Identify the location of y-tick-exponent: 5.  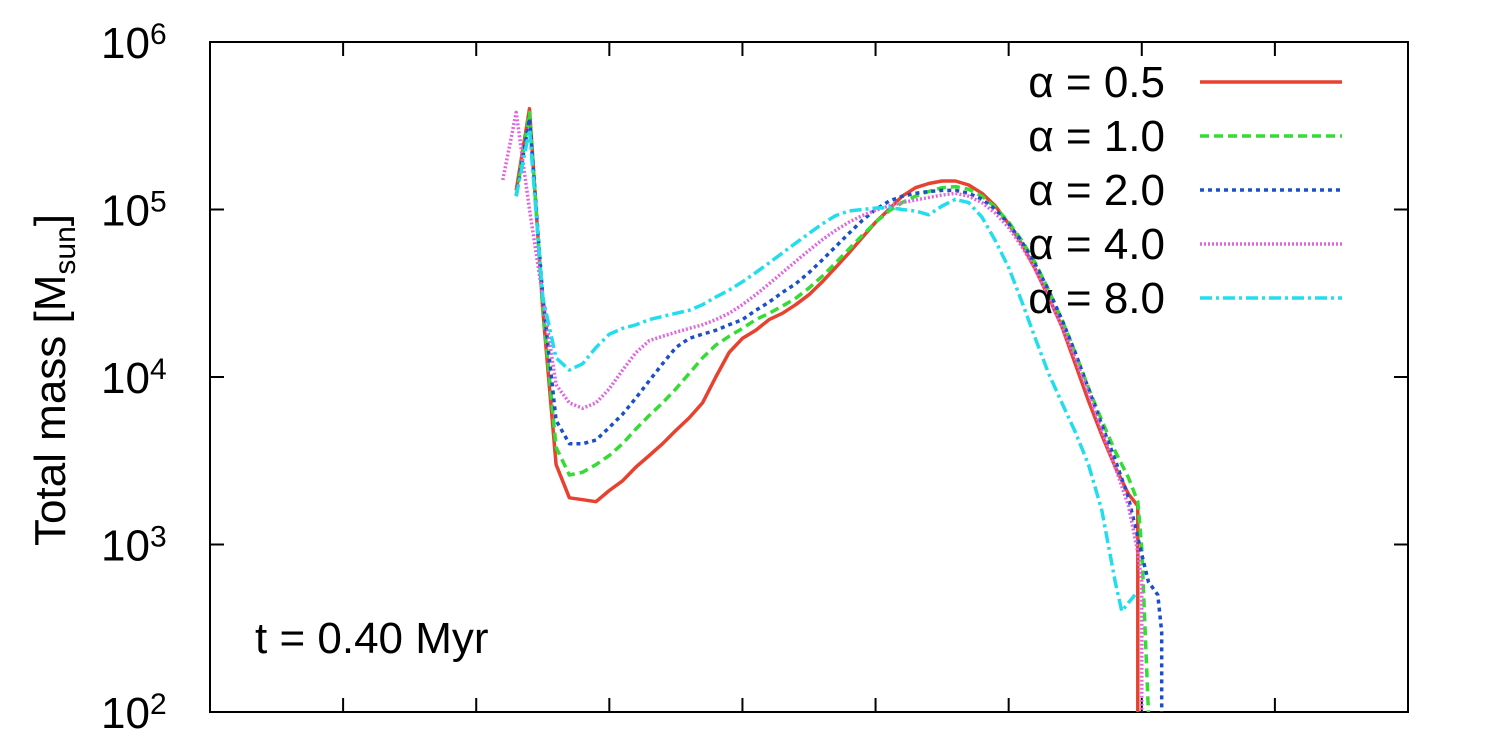
(158, 202).